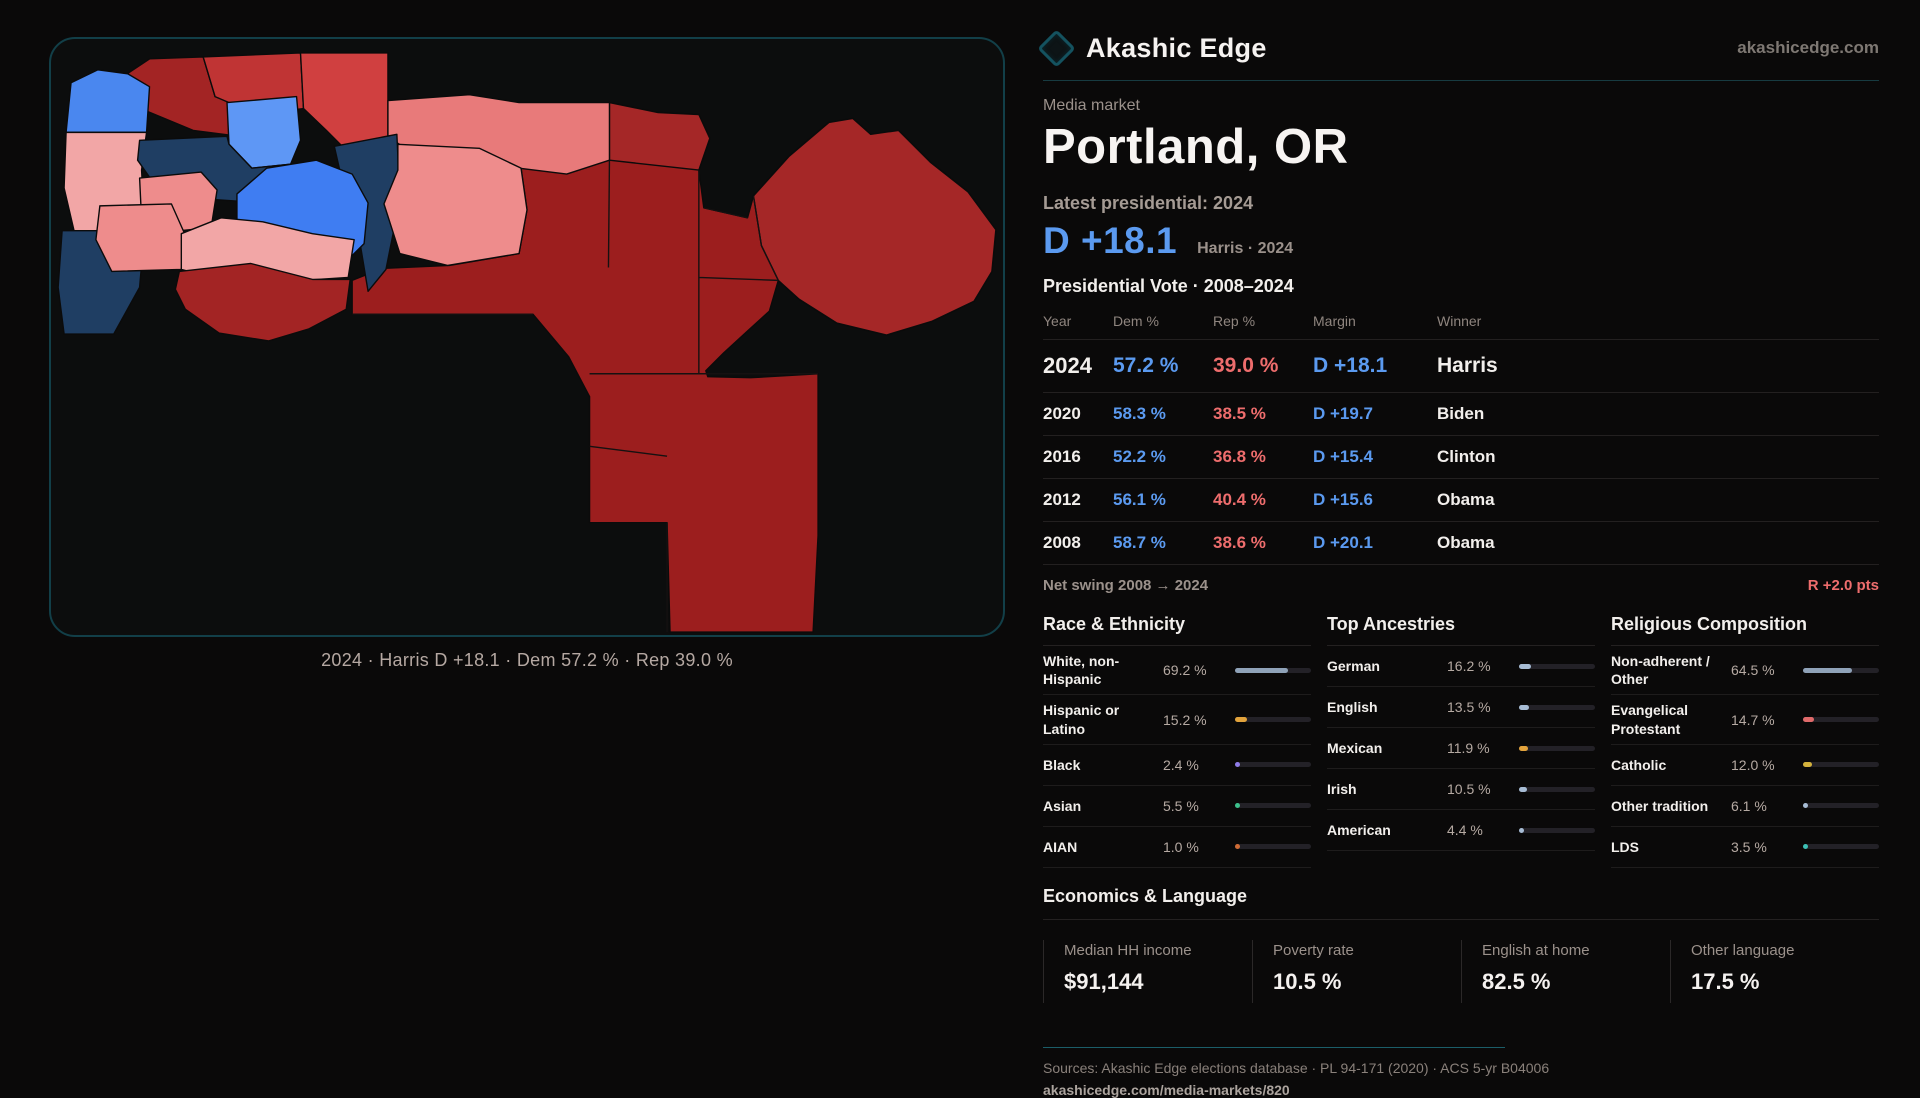  I want to click on demo-value: 4.4 %, so click(1465, 830).